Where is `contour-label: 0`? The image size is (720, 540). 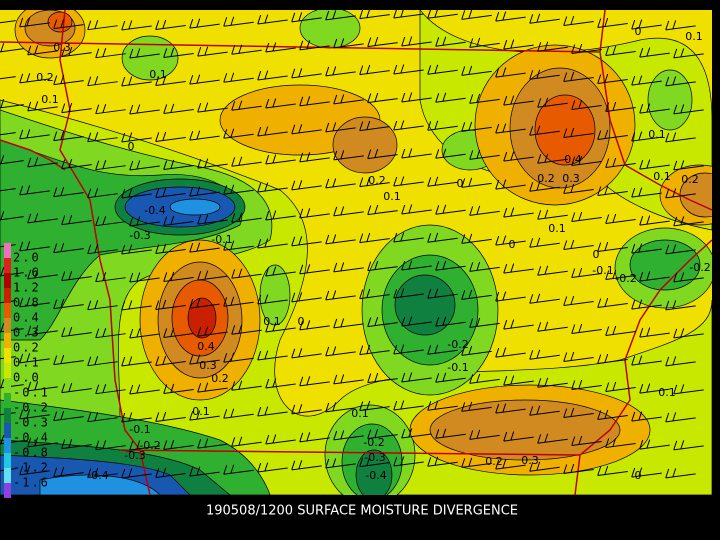
contour-label: 0 is located at coordinates (512, 244).